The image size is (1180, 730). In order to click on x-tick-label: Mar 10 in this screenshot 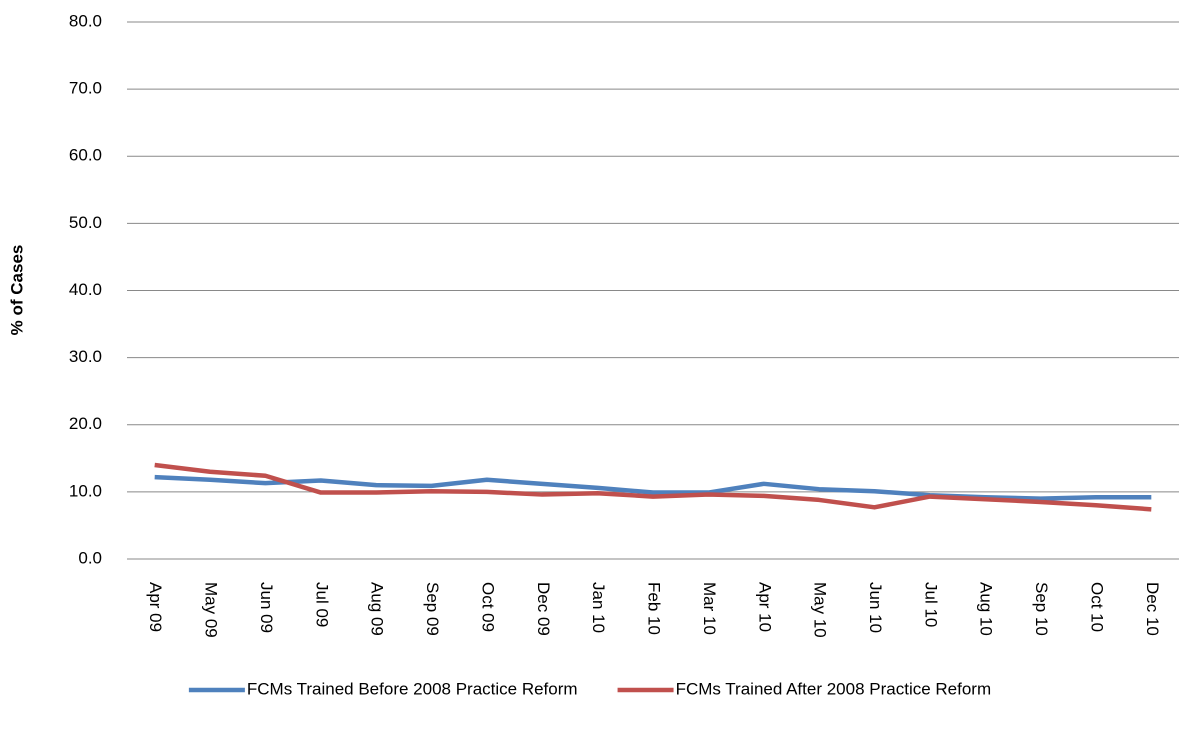, I will do `click(709, 608)`.